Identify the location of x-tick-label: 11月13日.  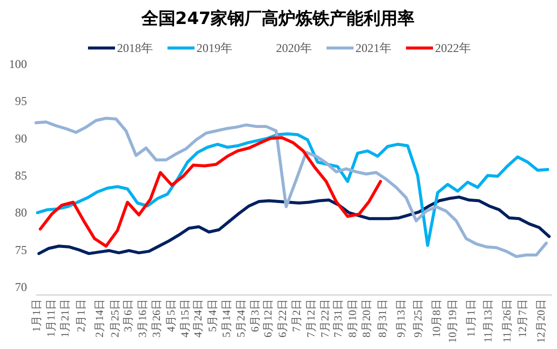
(488, 321).